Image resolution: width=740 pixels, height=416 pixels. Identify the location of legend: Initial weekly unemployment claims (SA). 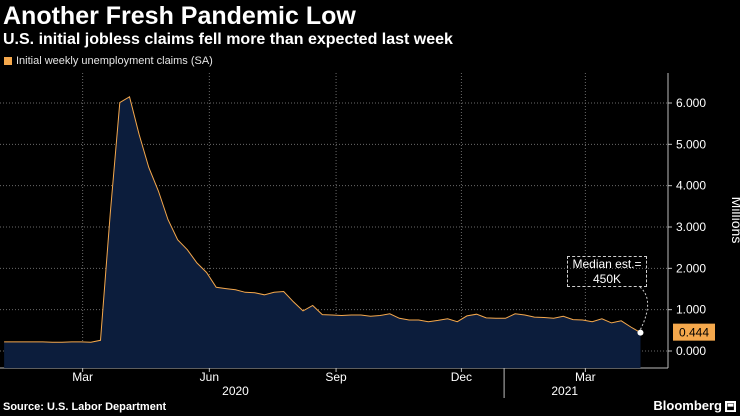
(108, 61).